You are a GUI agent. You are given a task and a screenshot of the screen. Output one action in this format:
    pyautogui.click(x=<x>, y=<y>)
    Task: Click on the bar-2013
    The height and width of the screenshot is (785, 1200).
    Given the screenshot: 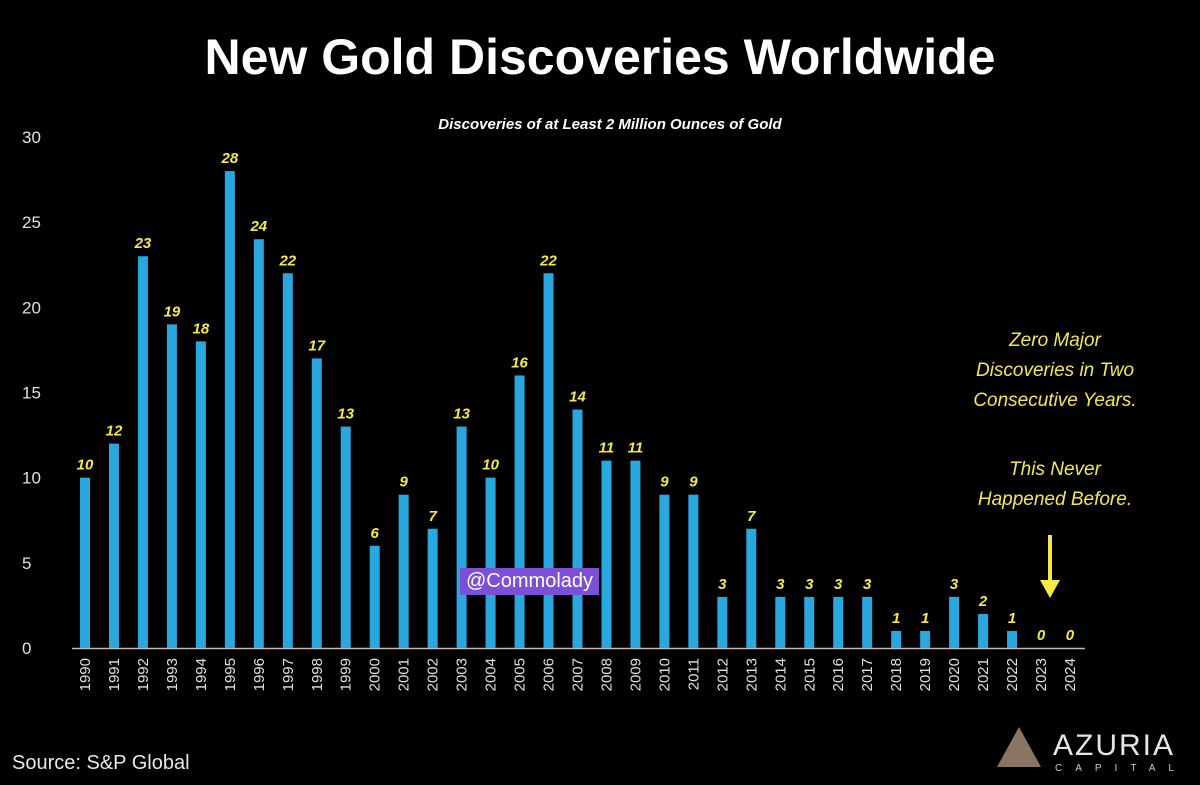 What is the action you would take?
    pyautogui.click(x=751, y=588)
    